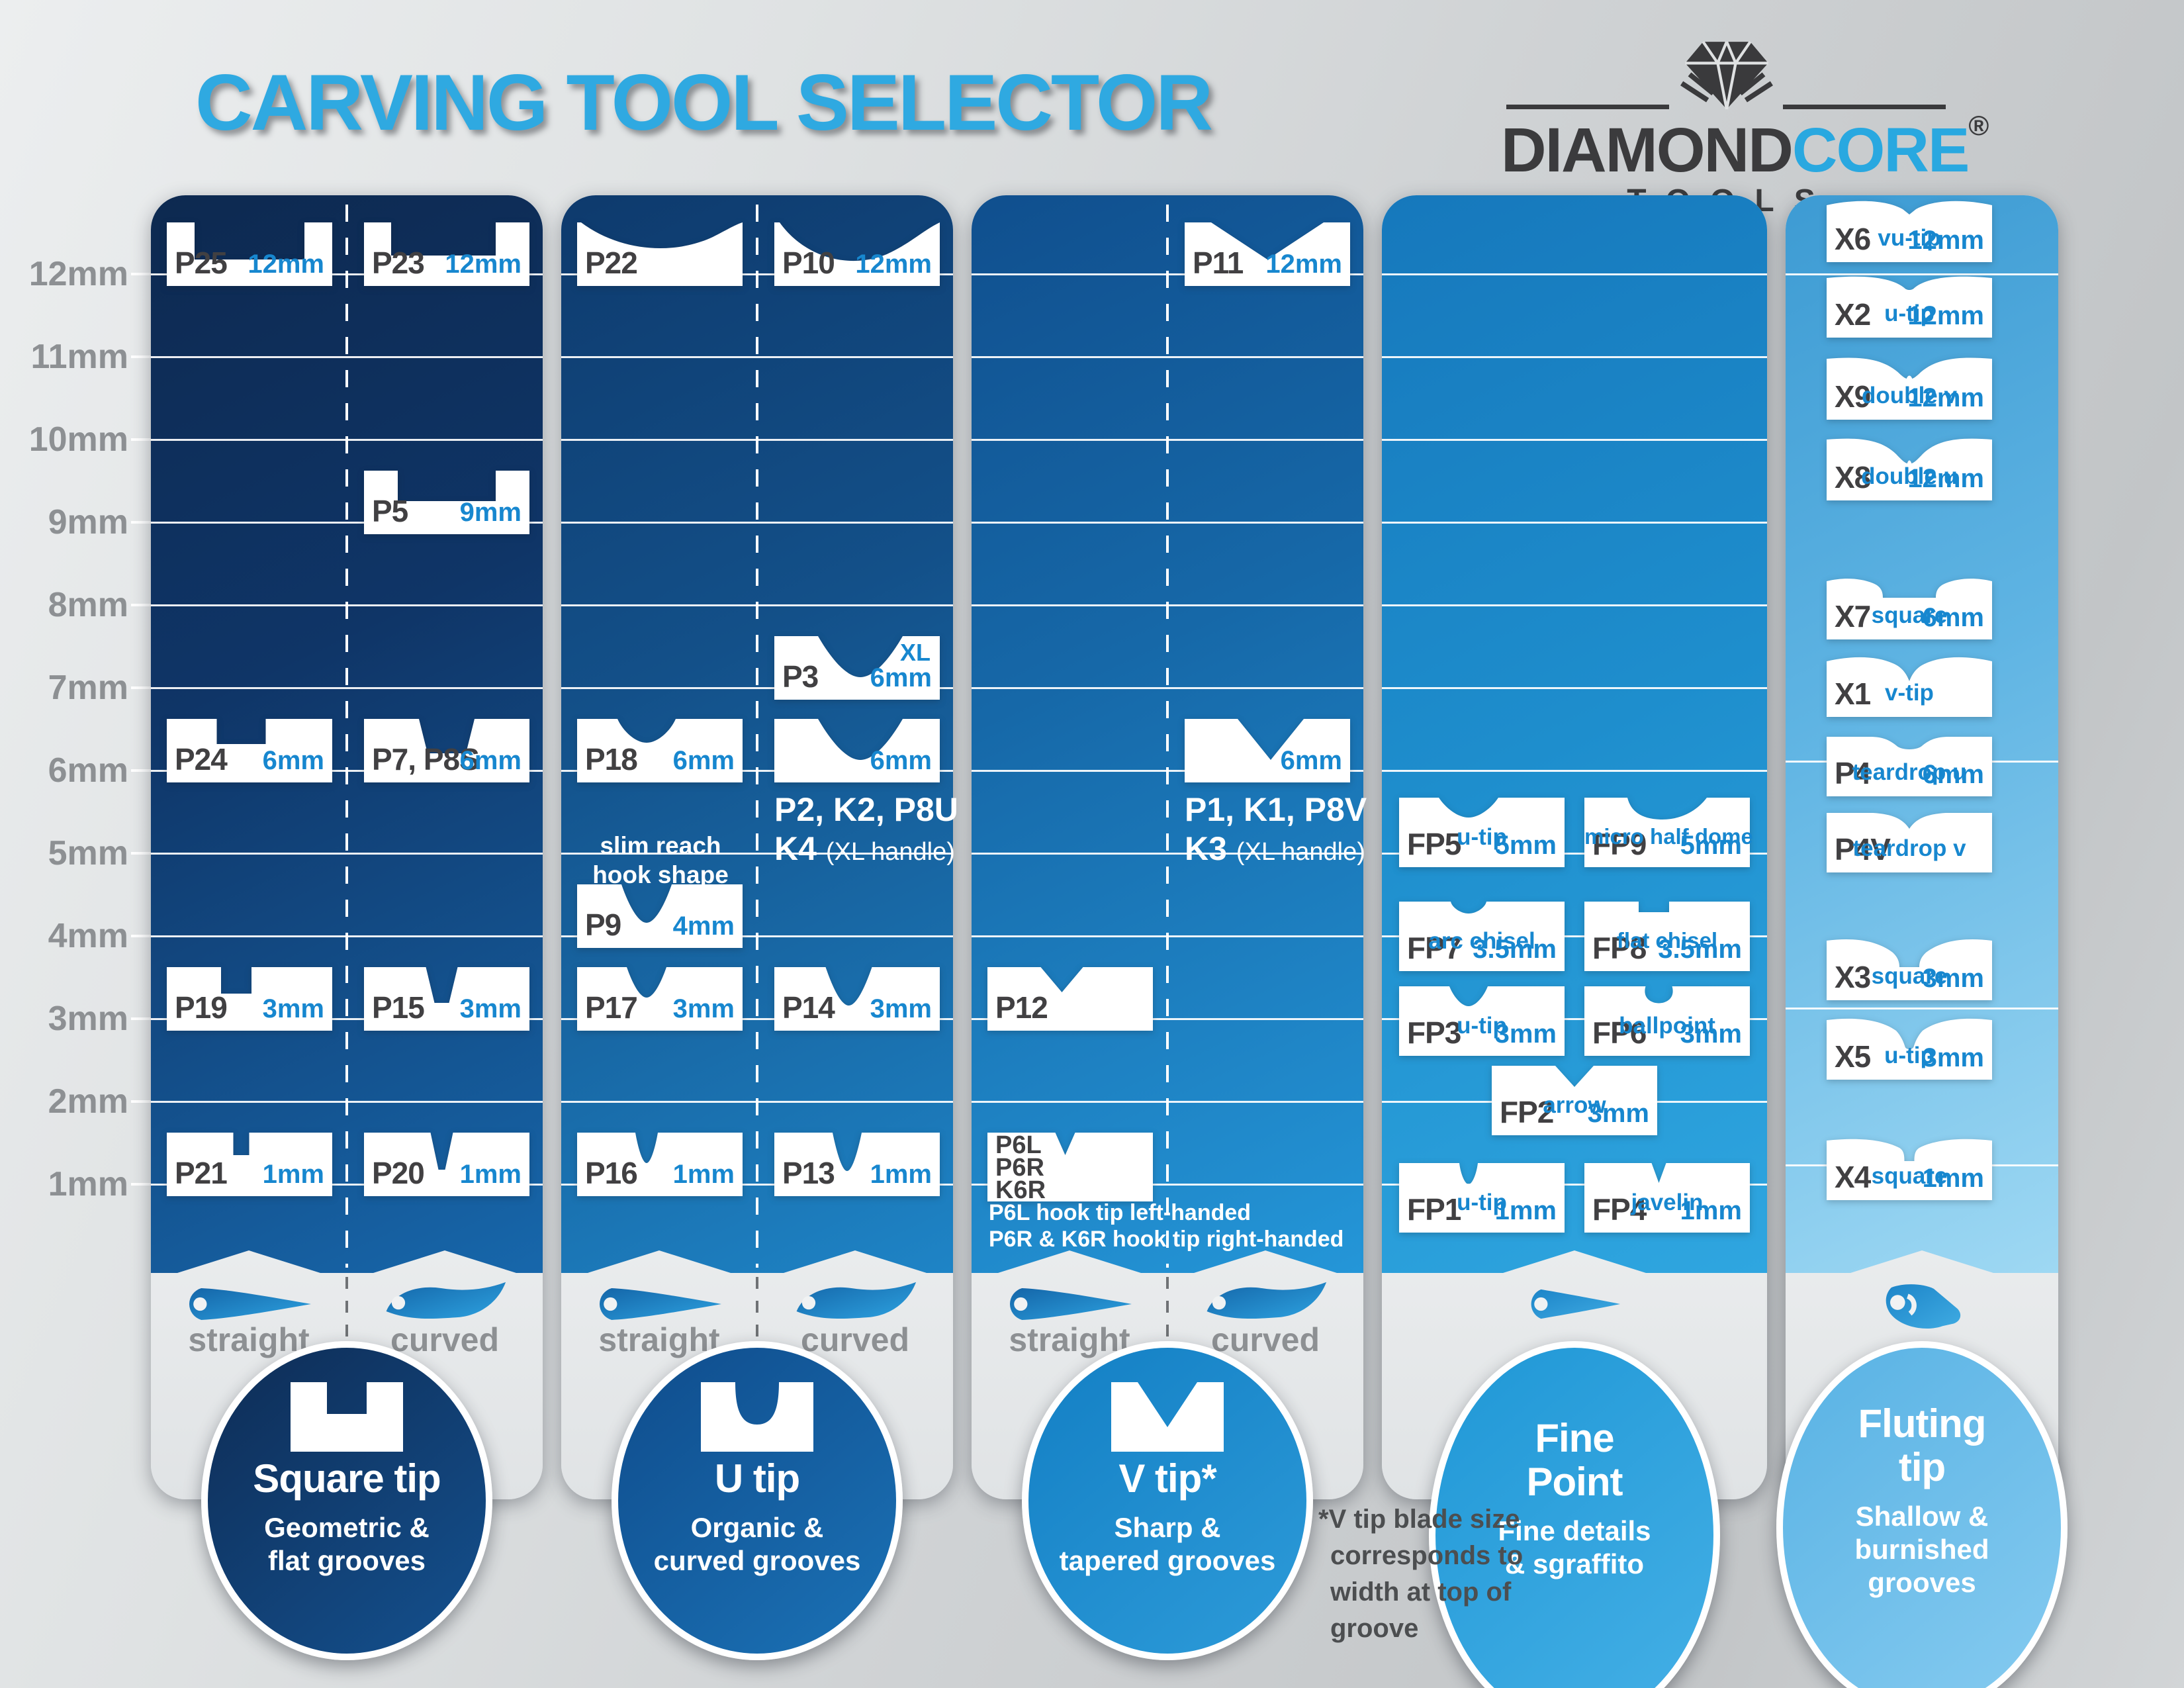  Describe the element at coordinates (347, 1544) in the screenshot. I see `tip-circle-description: Geometric & flat grooves` at that location.